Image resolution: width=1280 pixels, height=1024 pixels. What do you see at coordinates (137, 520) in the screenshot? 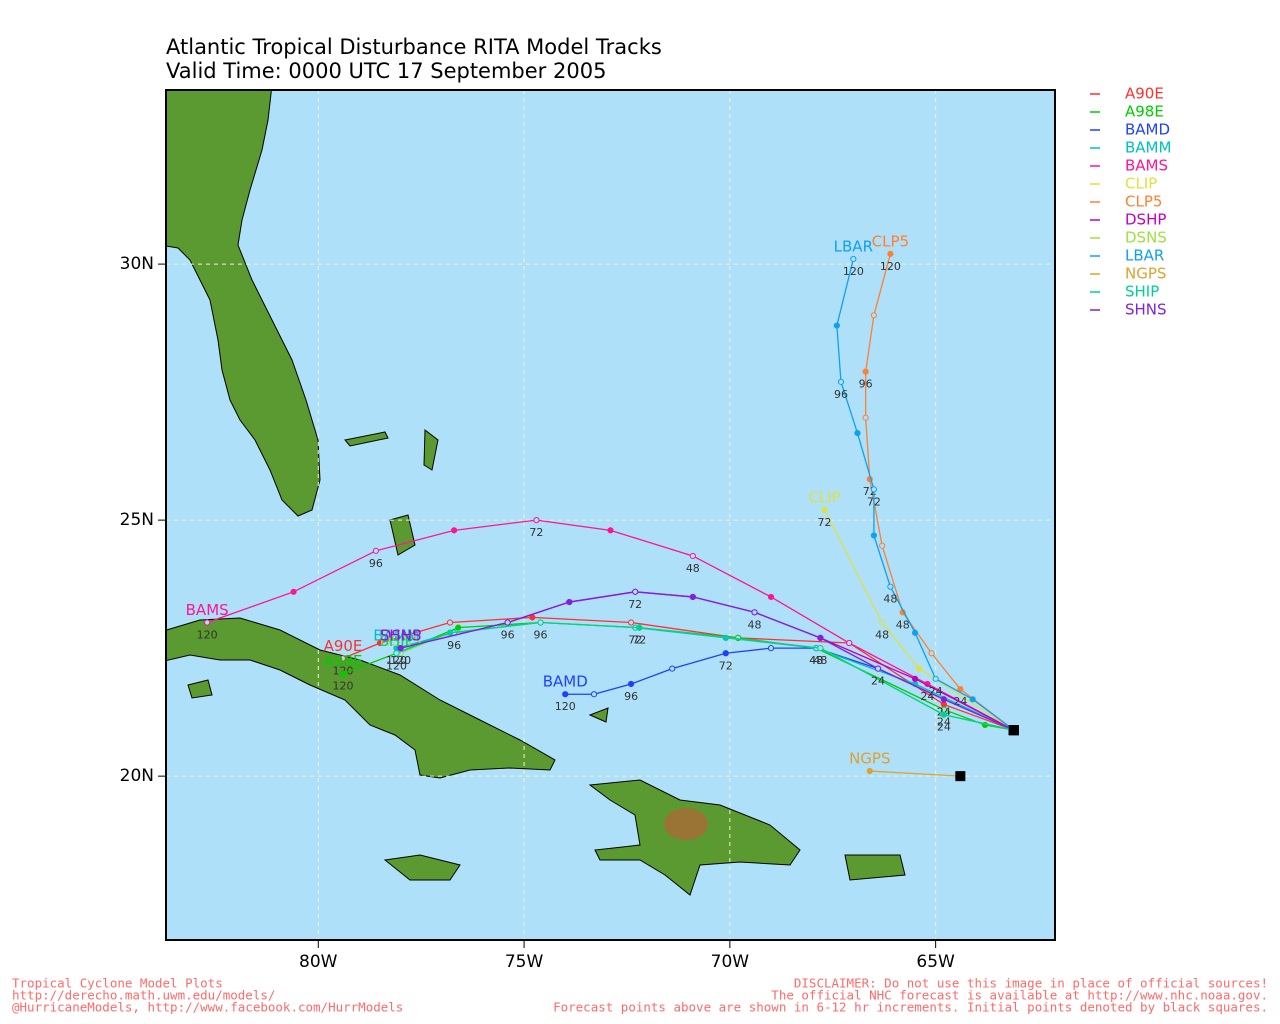
I see `y-tick-label: 25N` at bounding box center [137, 520].